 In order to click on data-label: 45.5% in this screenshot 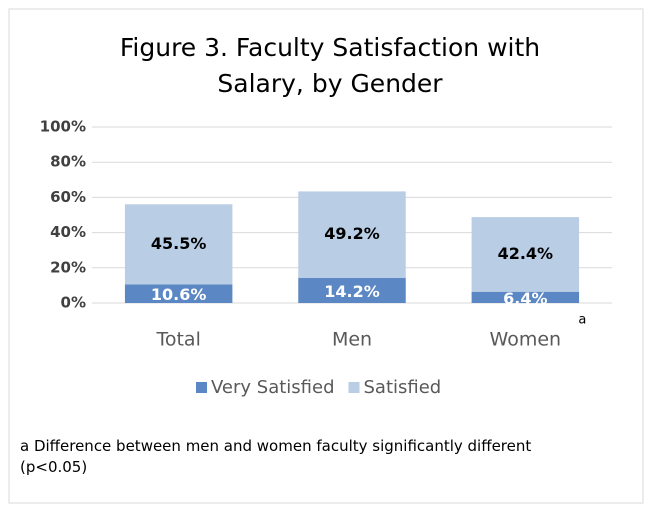, I will do `click(179, 243)`.